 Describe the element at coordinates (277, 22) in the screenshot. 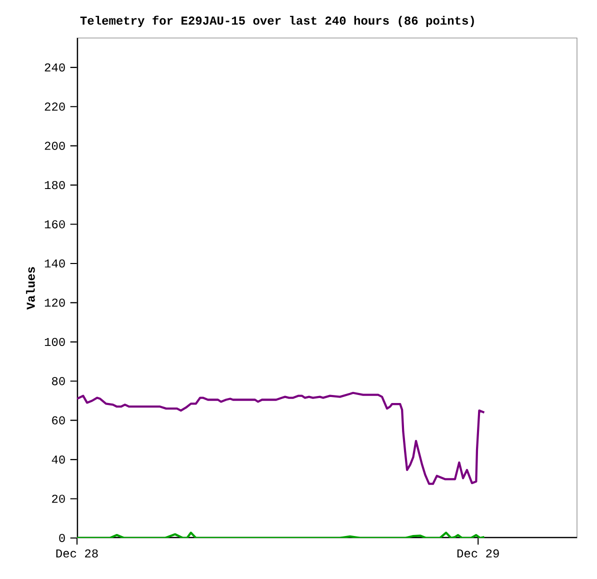

I see `chart-title: Telemetry for E29JAU-15 over last 240 hours (86 points)` at that location.